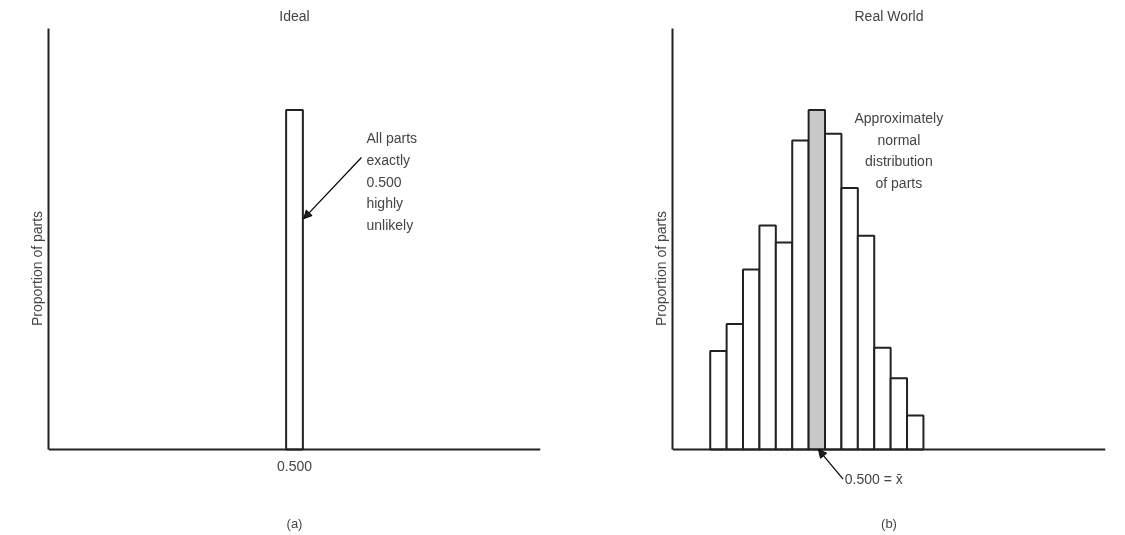 The image size is (1125, 535). I want to click on text: (b), so click(889, 523).